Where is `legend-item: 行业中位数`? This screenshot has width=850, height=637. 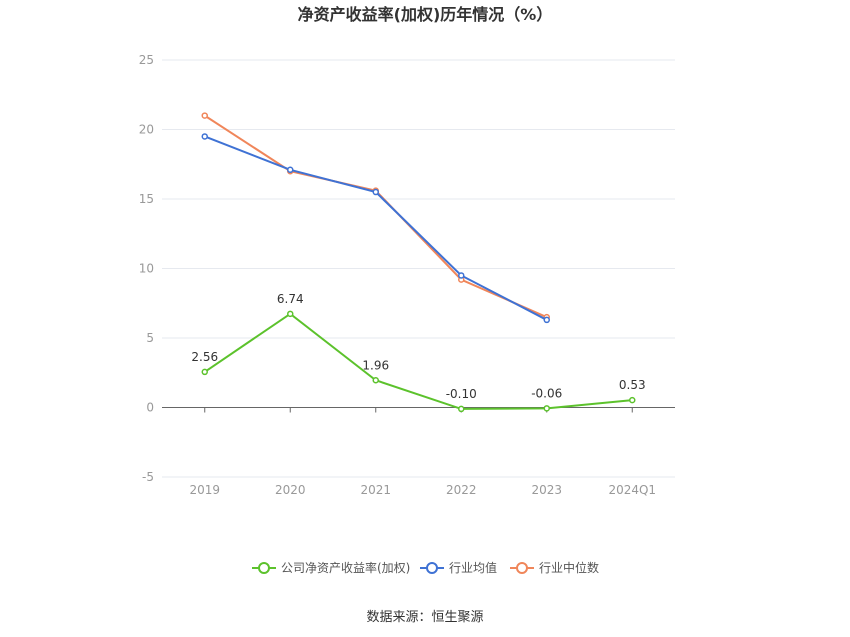
legend-item: 行业中位数 is located at coordinates (554, 567).